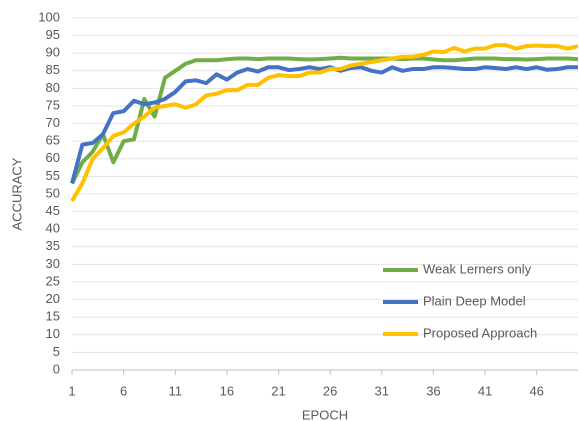  Describe the element at coordinates (477, 268) in the screenshot. I see `legend-label: Weak Lerners only` at that location.